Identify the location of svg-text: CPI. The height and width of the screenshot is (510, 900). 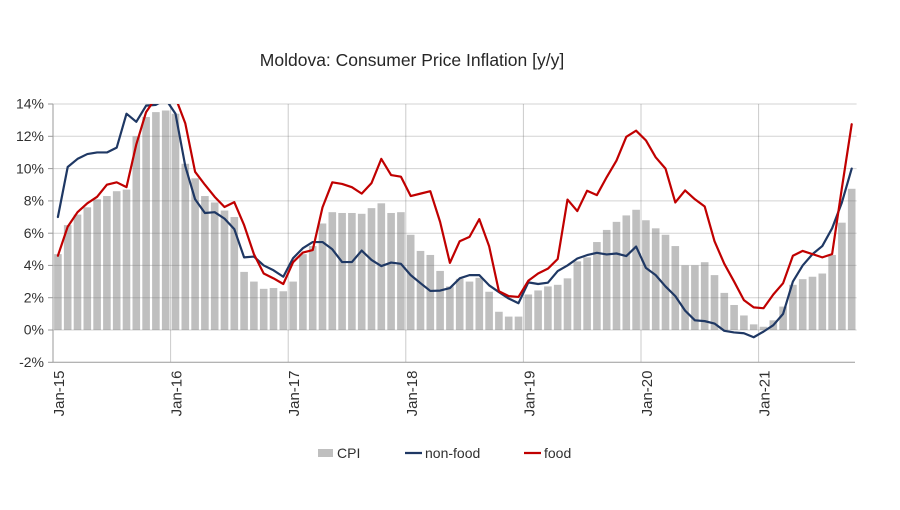
(348, 453).